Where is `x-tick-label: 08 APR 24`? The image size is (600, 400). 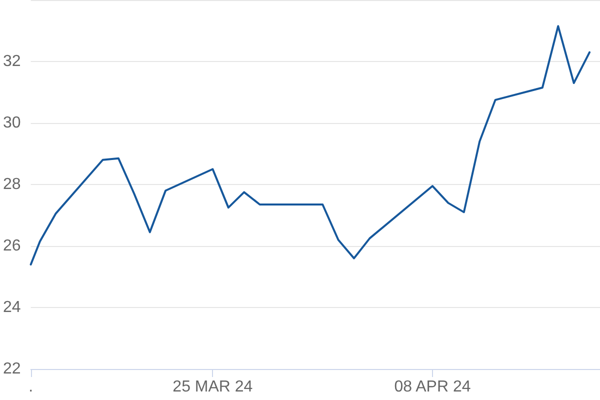 x-tick-label: 08 APR 24 is located at coordinates (432, 387).